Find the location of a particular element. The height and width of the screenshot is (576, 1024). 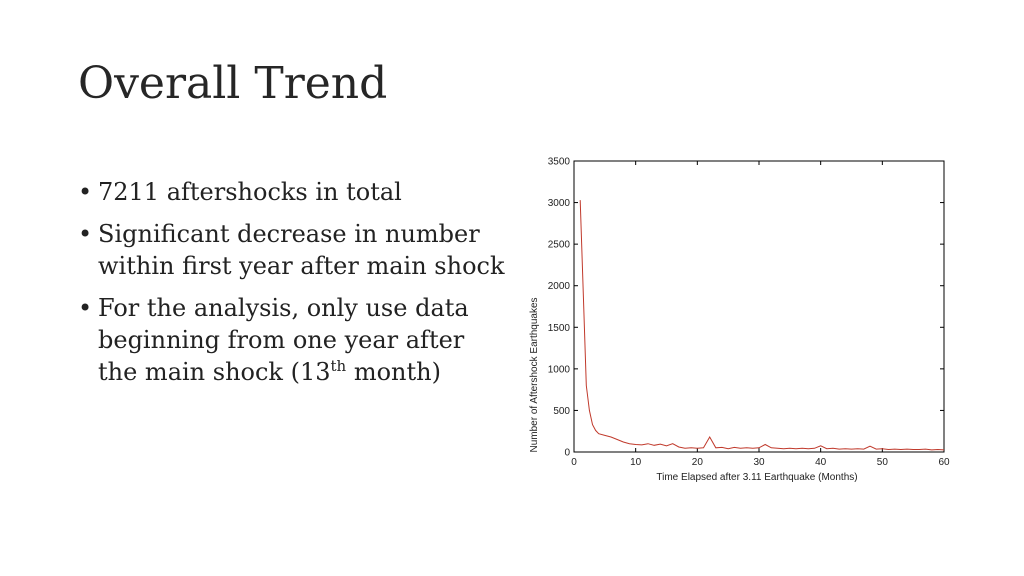

x-tick-label: 40 is located at coordinates (821, 462).